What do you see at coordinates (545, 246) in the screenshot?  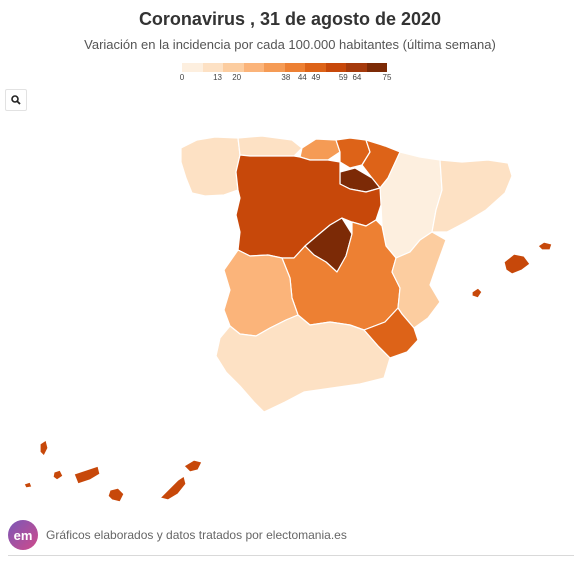 I see `region-baleares-menorca` at bounding box center [545, 246].